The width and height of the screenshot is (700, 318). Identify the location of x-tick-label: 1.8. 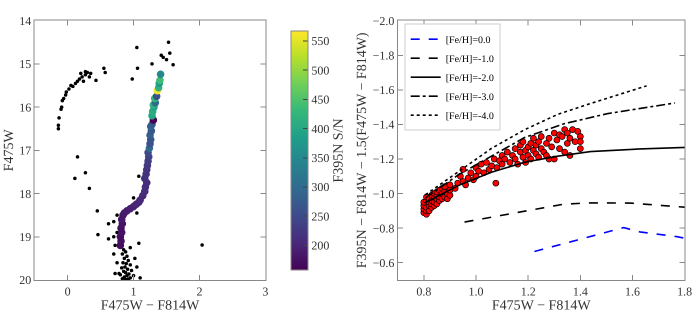
(684, 291).